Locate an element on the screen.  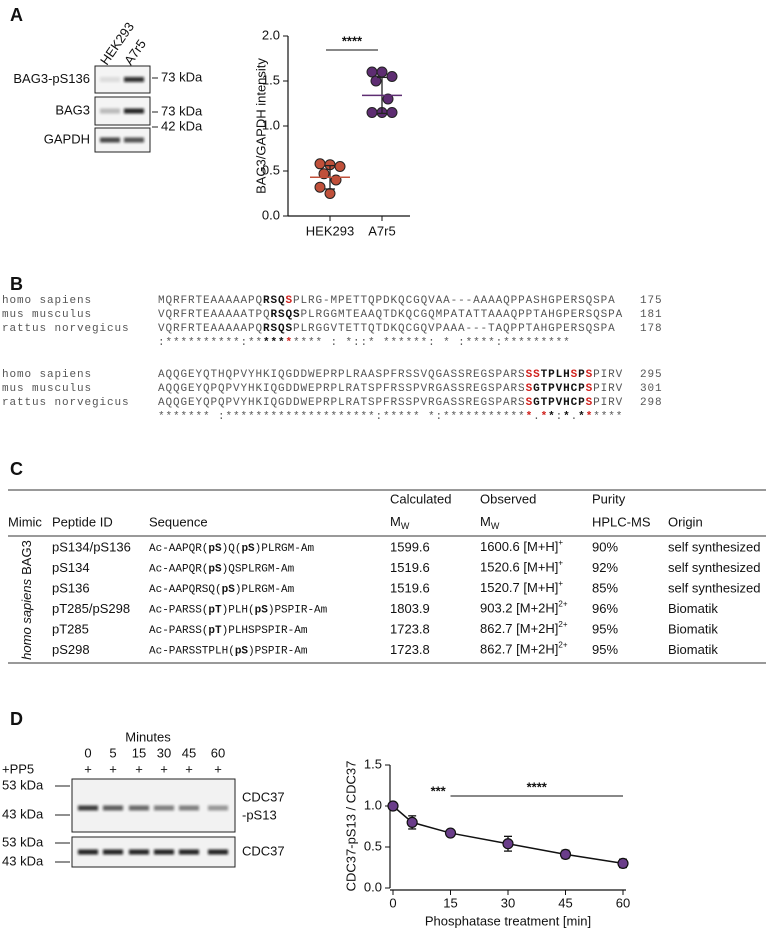
species: mus musculus is located at coordinates (47, 315).